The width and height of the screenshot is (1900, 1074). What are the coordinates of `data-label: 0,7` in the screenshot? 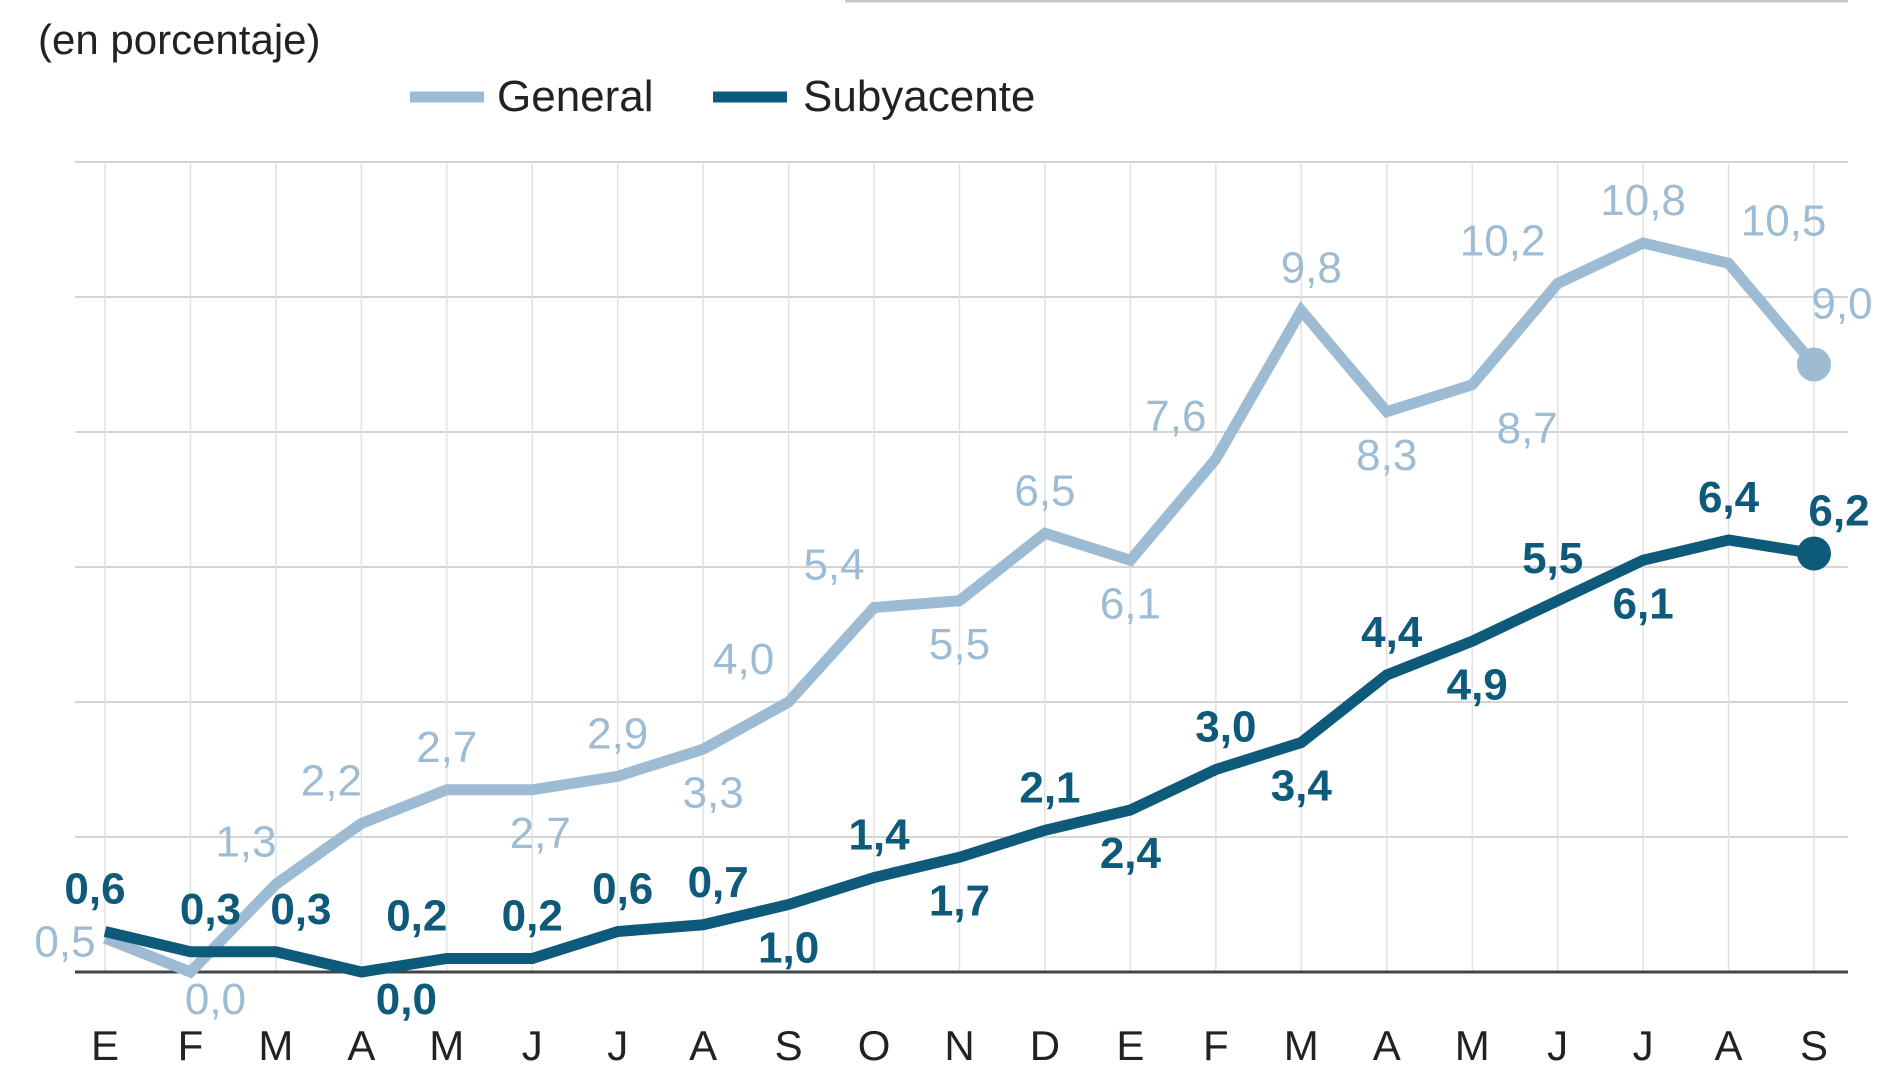 It's located at (718, 882).